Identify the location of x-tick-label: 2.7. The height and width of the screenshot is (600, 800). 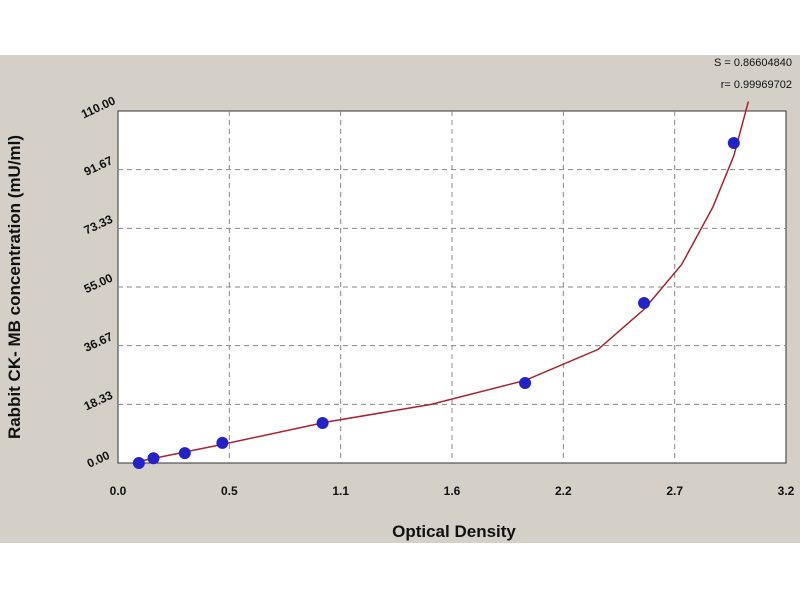
(674, 491).